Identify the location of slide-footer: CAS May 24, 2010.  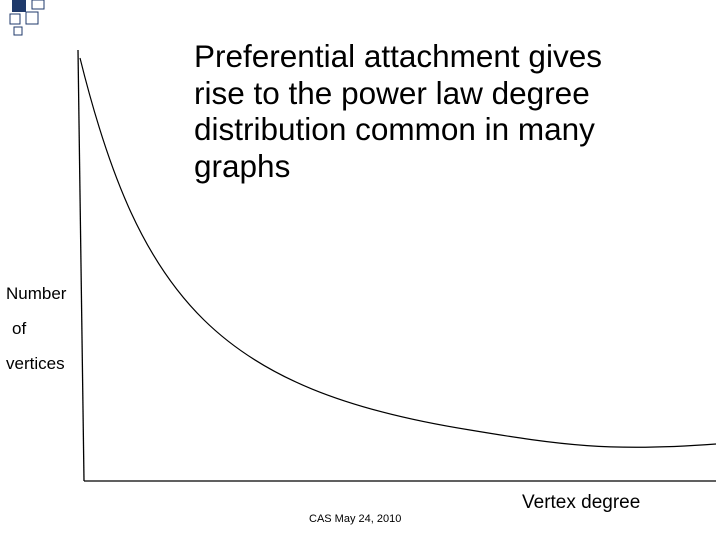
(355, 519).